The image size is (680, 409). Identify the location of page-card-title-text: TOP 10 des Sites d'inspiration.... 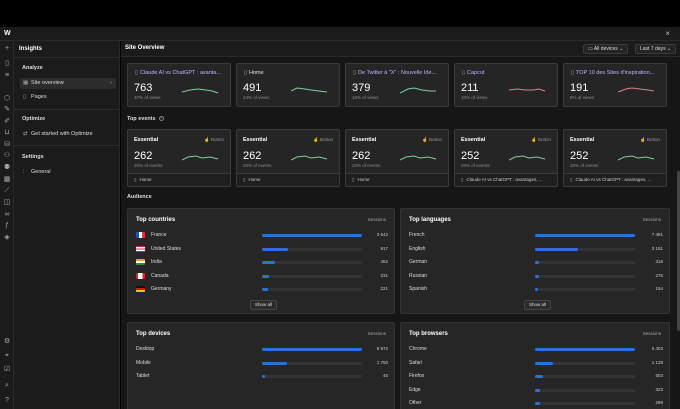
(615, 73).